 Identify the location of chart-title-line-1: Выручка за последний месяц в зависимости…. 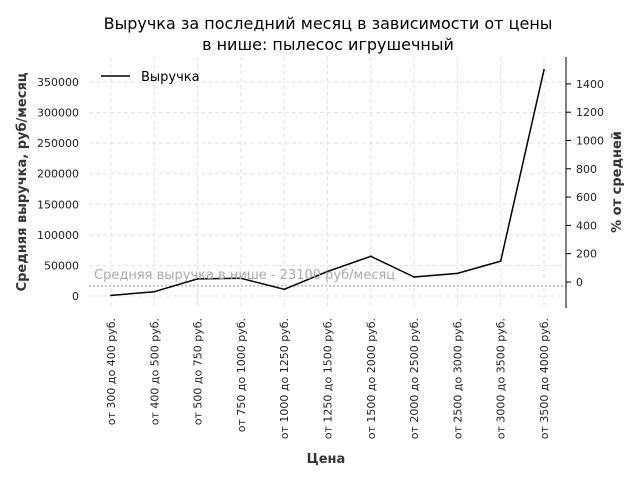
(328, 23).